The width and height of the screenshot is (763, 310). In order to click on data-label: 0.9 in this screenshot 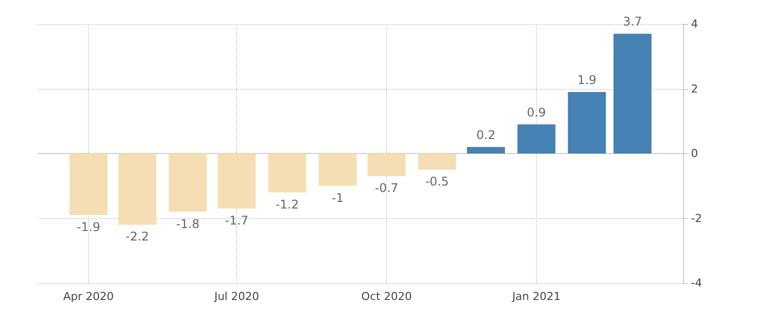, I will do `click(536, 112)`.